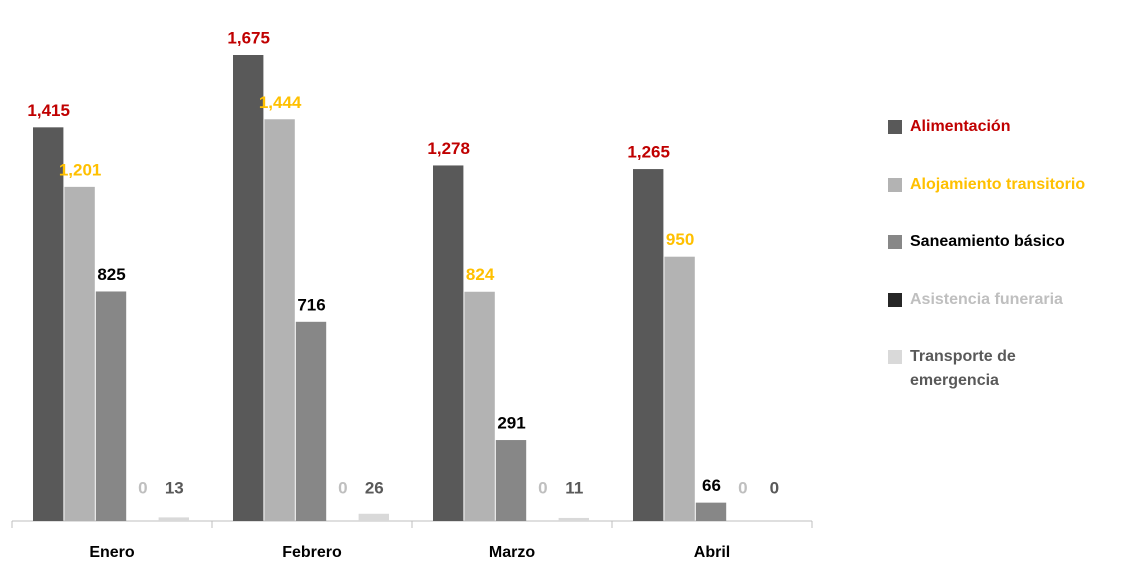 The width and height of the screenshot is (1125, 567). What do you see at coordinates (998, 184) in the screenshot?
I see `legend-label: Alojamiento transitorio` at bounding box center [998, 184].